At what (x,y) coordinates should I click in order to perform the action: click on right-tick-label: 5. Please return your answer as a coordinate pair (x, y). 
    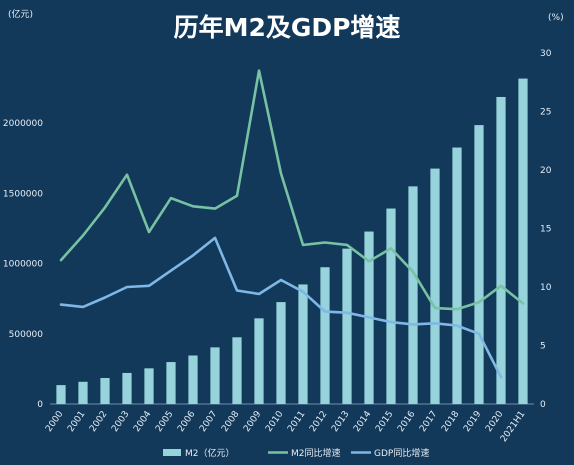
    Looking at the image, I should click on (543, 347).